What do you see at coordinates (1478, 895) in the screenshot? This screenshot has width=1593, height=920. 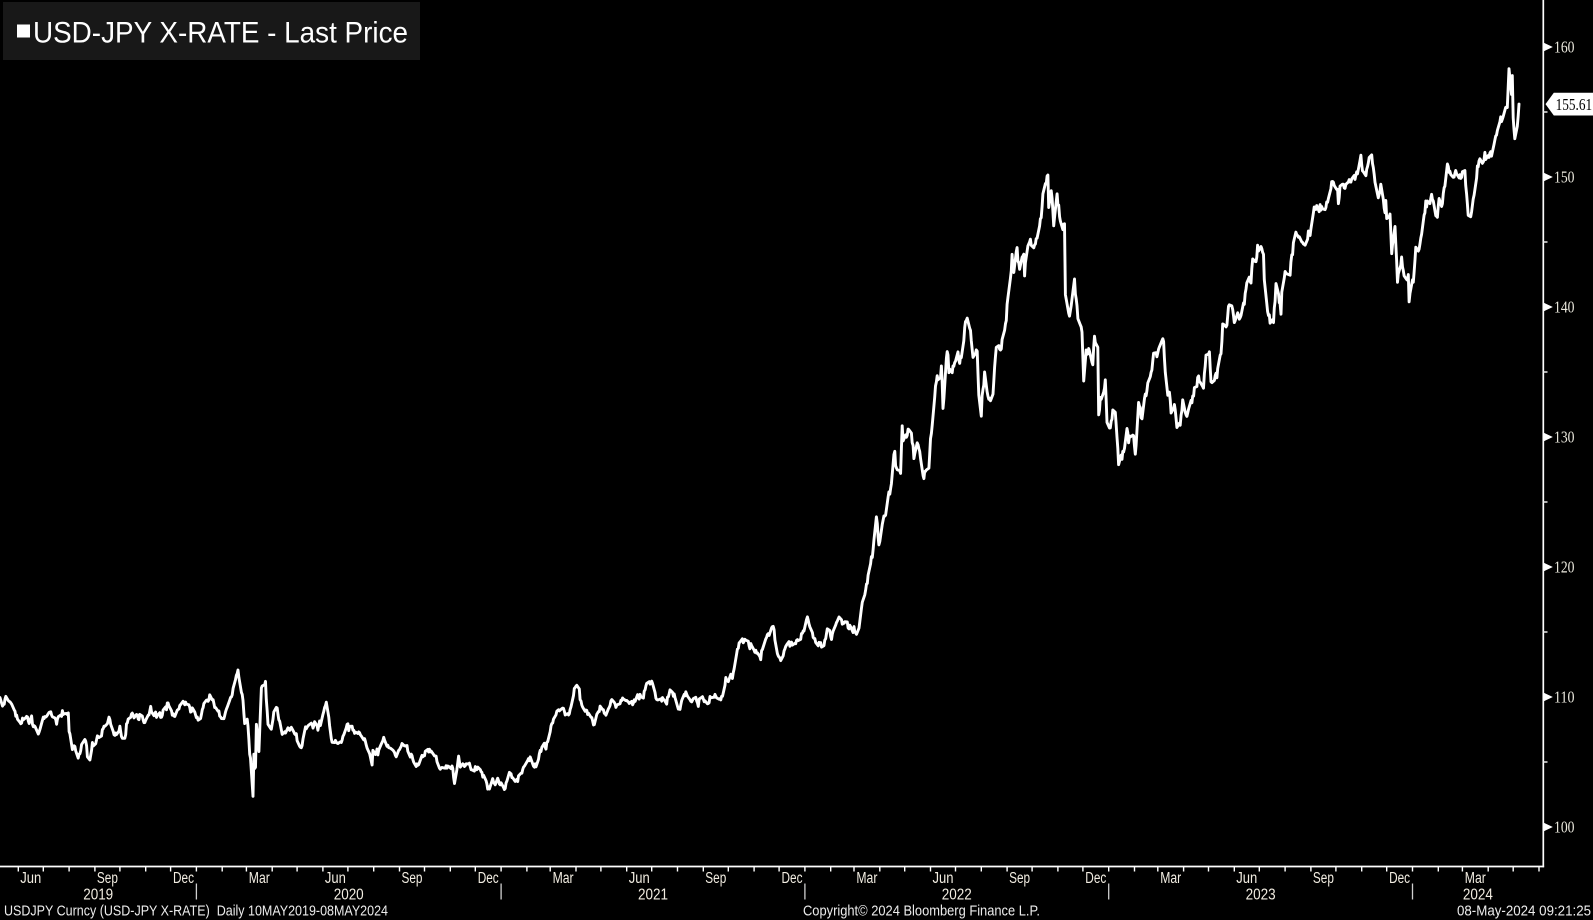 I see `svg-text: 2024` at bounding box center [1478, 895].